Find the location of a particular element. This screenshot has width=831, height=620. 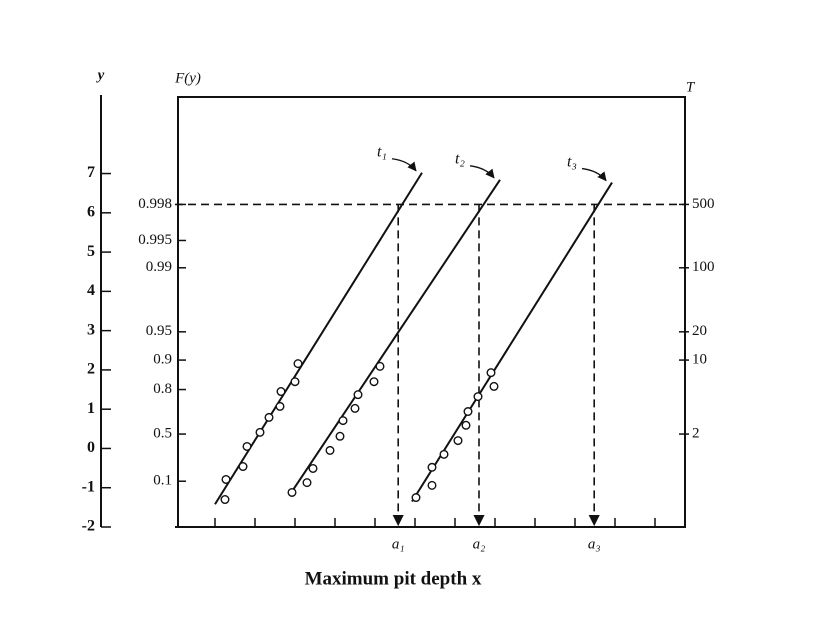

y-tick-label: 2 is located at coordinates (91, 369).